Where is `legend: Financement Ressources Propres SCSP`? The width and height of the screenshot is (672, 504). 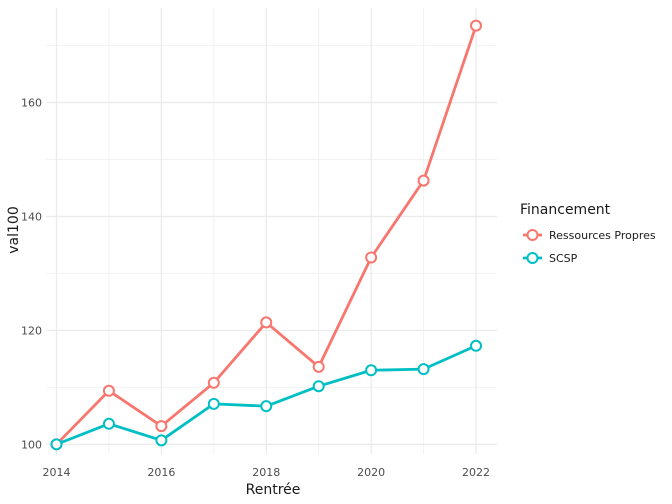
legend: Financement Ressources Propres SCSP is located at coordinates (588, 233).